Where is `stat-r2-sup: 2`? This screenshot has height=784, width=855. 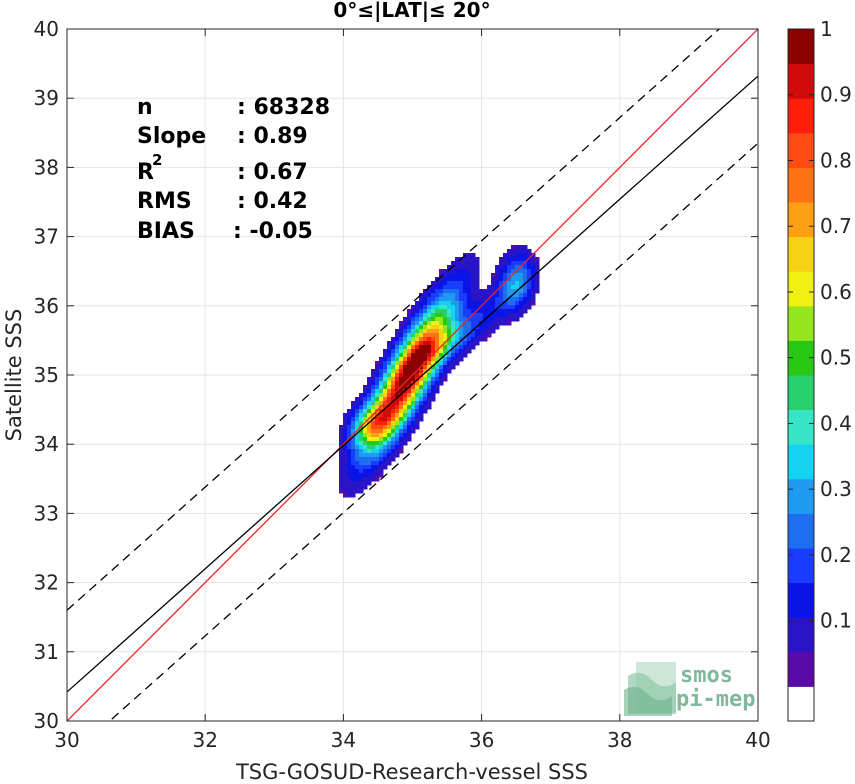 stat-r2-sup: 2 is located at coordinates (157, 160).